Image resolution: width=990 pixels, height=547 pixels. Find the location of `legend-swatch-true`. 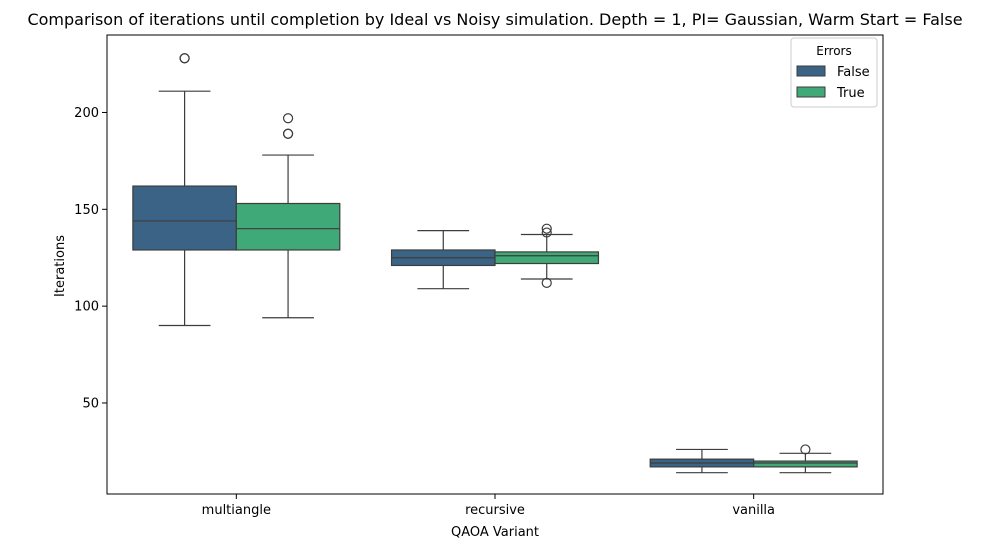

legend-swatch-true is located at coordinates (811, 92).